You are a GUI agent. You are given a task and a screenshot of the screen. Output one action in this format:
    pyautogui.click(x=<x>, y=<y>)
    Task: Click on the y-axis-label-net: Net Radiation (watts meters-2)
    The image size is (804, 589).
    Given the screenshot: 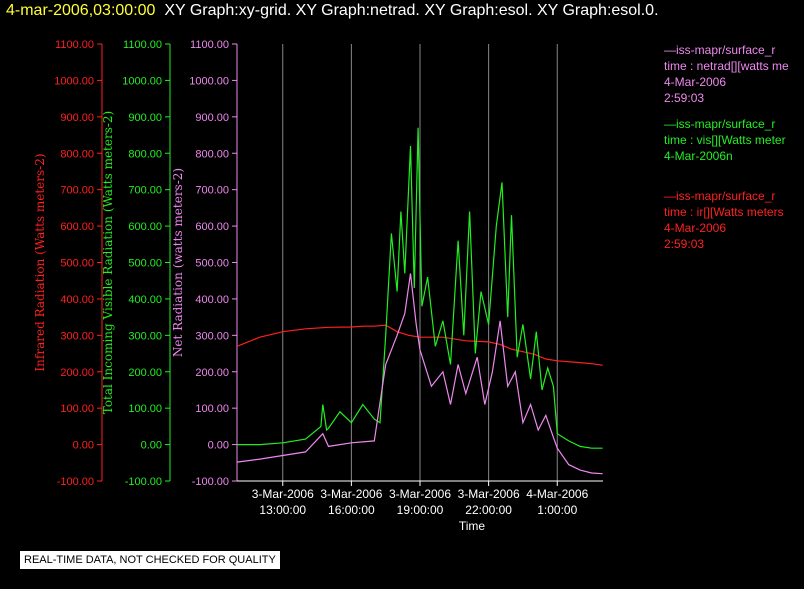 What is the action you would take?
    pyautogui.click(x=178, y=262)
    